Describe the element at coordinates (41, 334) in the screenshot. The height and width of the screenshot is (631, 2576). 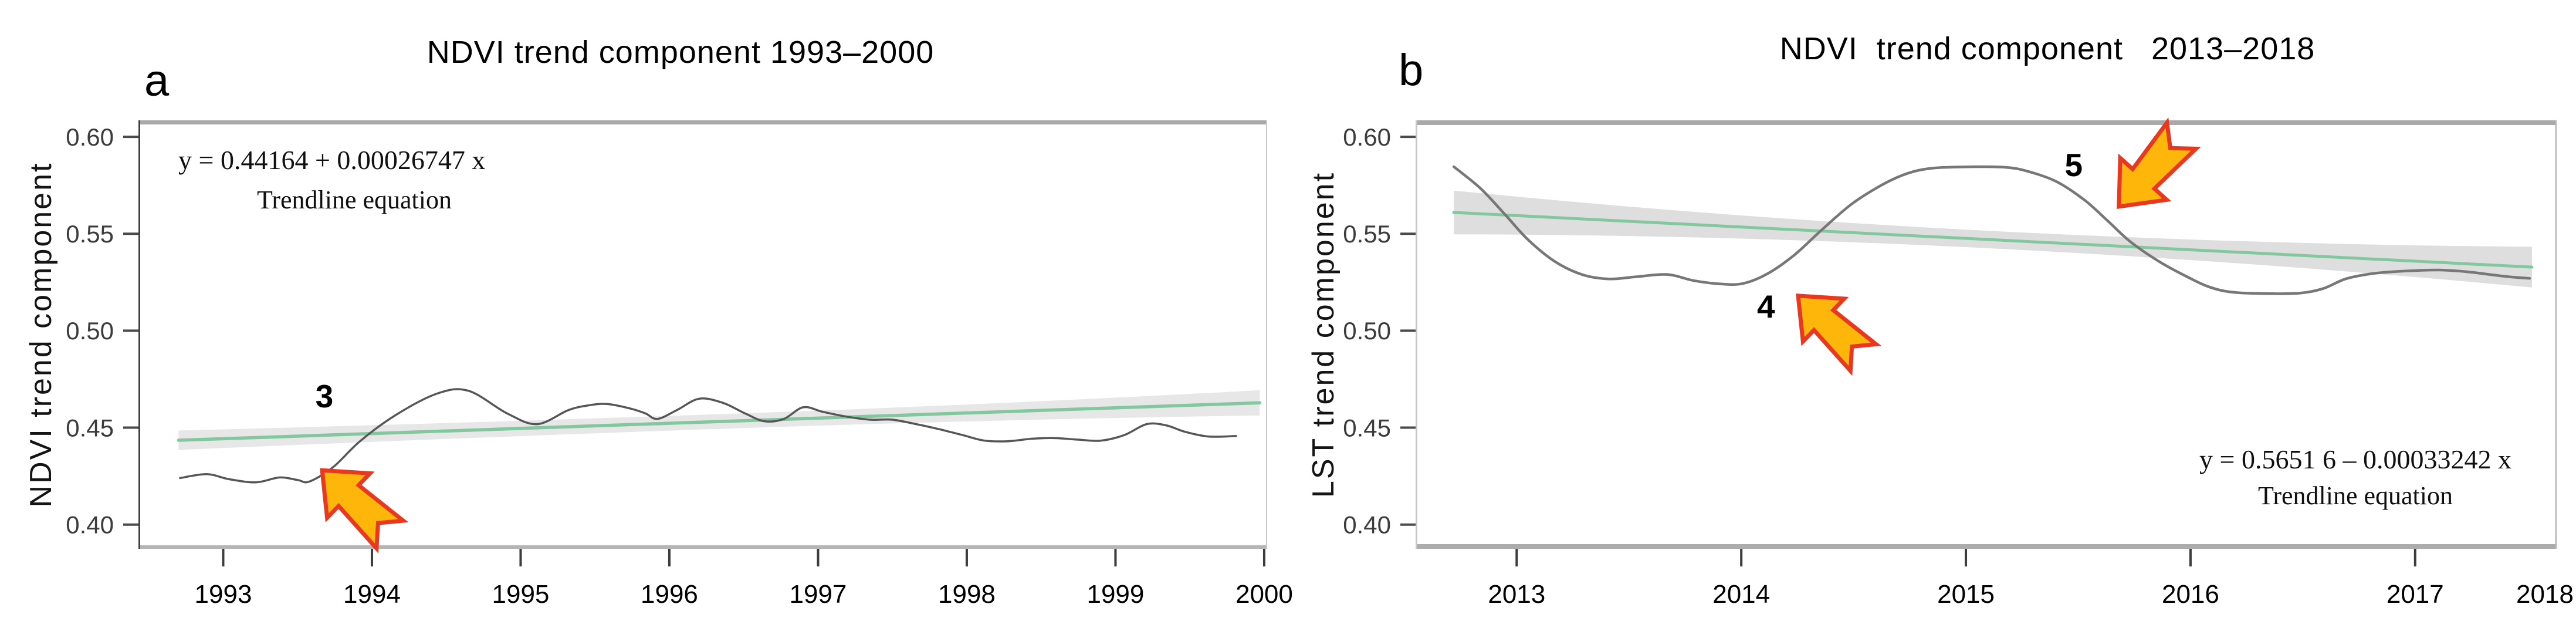
I see `panel-a-y-axis-label: NDVI trend component` at that location.